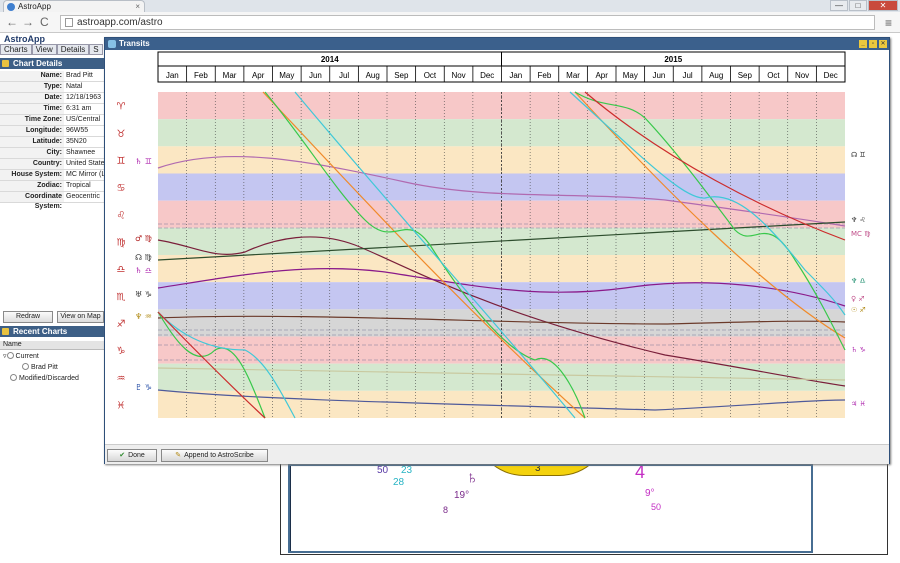 The width and height of the screenshot is (900, 563). What do you see at coordinates (120, 22) in the screenshot?
I see `address-bar-url: astroapp.com/astro` at bounding box center [120, 22].